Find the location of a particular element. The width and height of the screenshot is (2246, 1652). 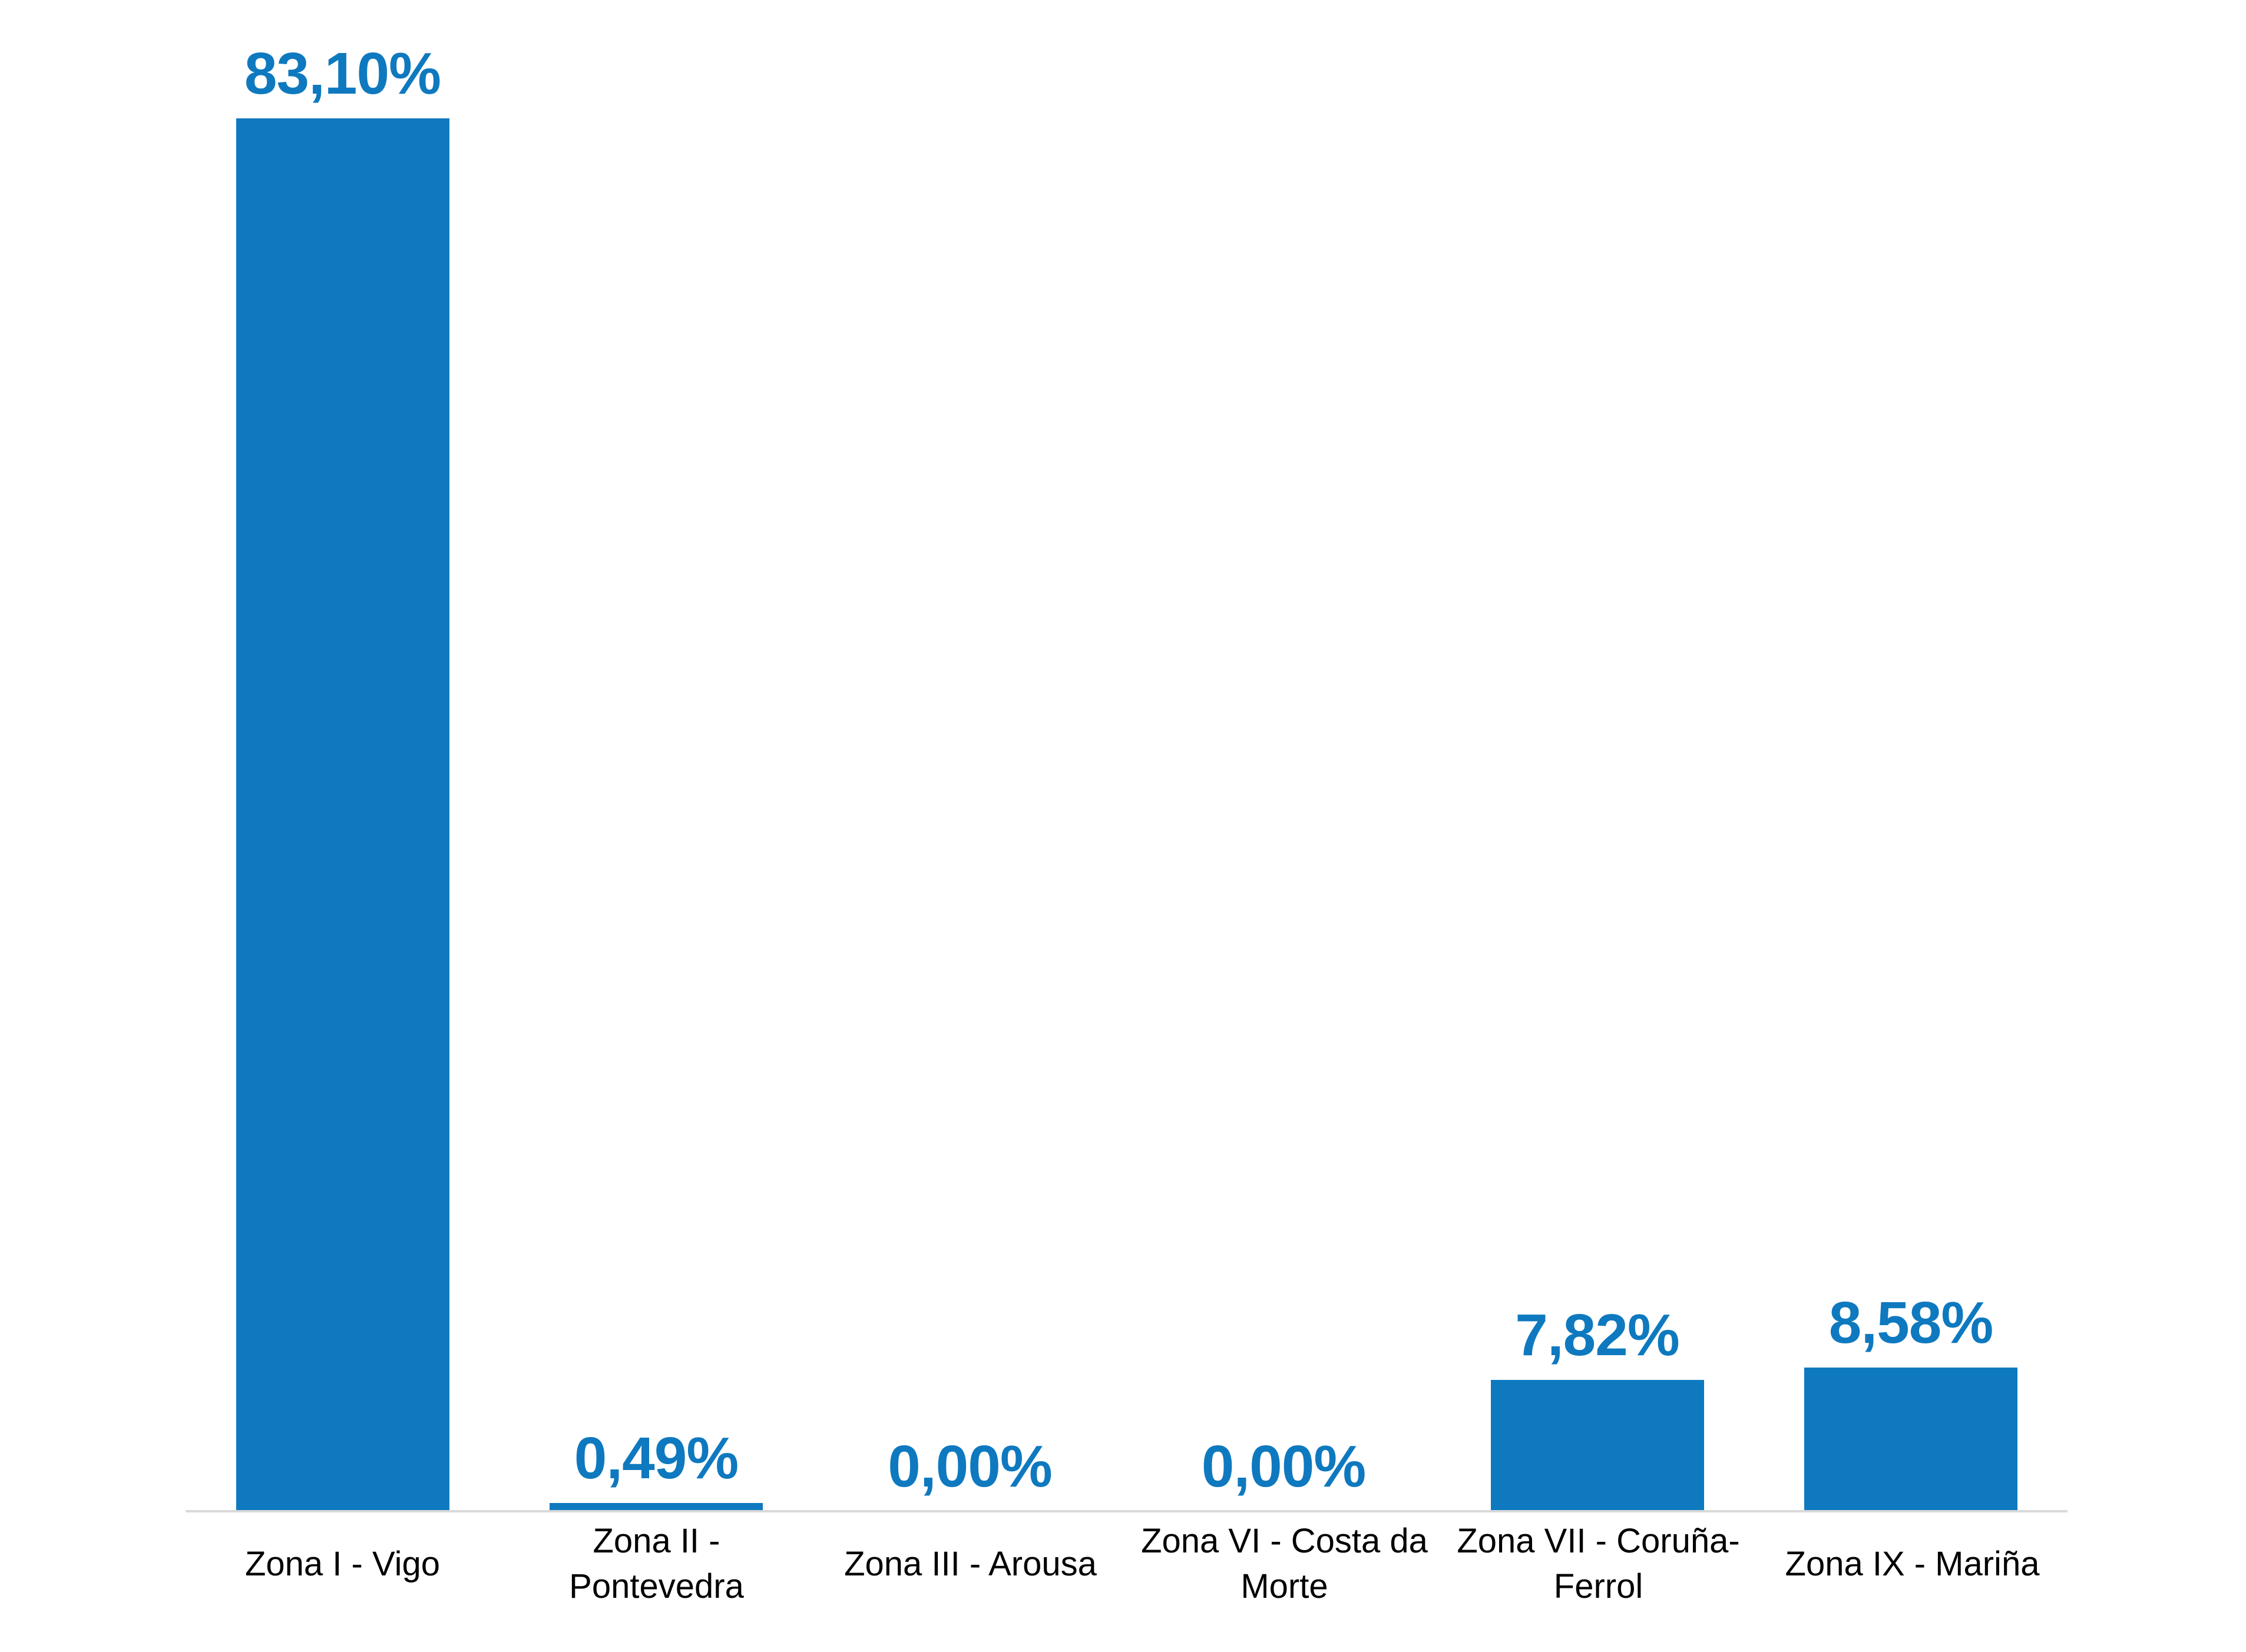

data-label-zona-vi: 0,00% is located at coordinates (1284, 1467).